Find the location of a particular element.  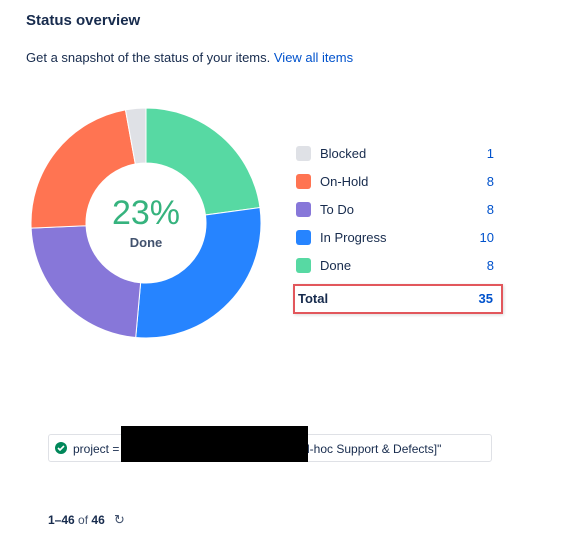

legend-swatch-blocked is located at coordinates (303, 153).